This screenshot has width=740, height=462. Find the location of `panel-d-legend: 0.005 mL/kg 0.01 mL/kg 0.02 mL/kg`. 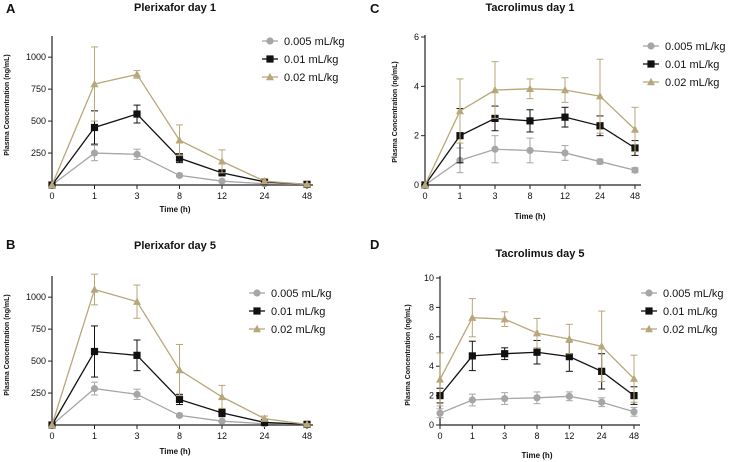

panel-d-legend: 0.005 mL/kg 0.01 mL/kg 0.02 mL/kg is located at coordinates (682, 312).